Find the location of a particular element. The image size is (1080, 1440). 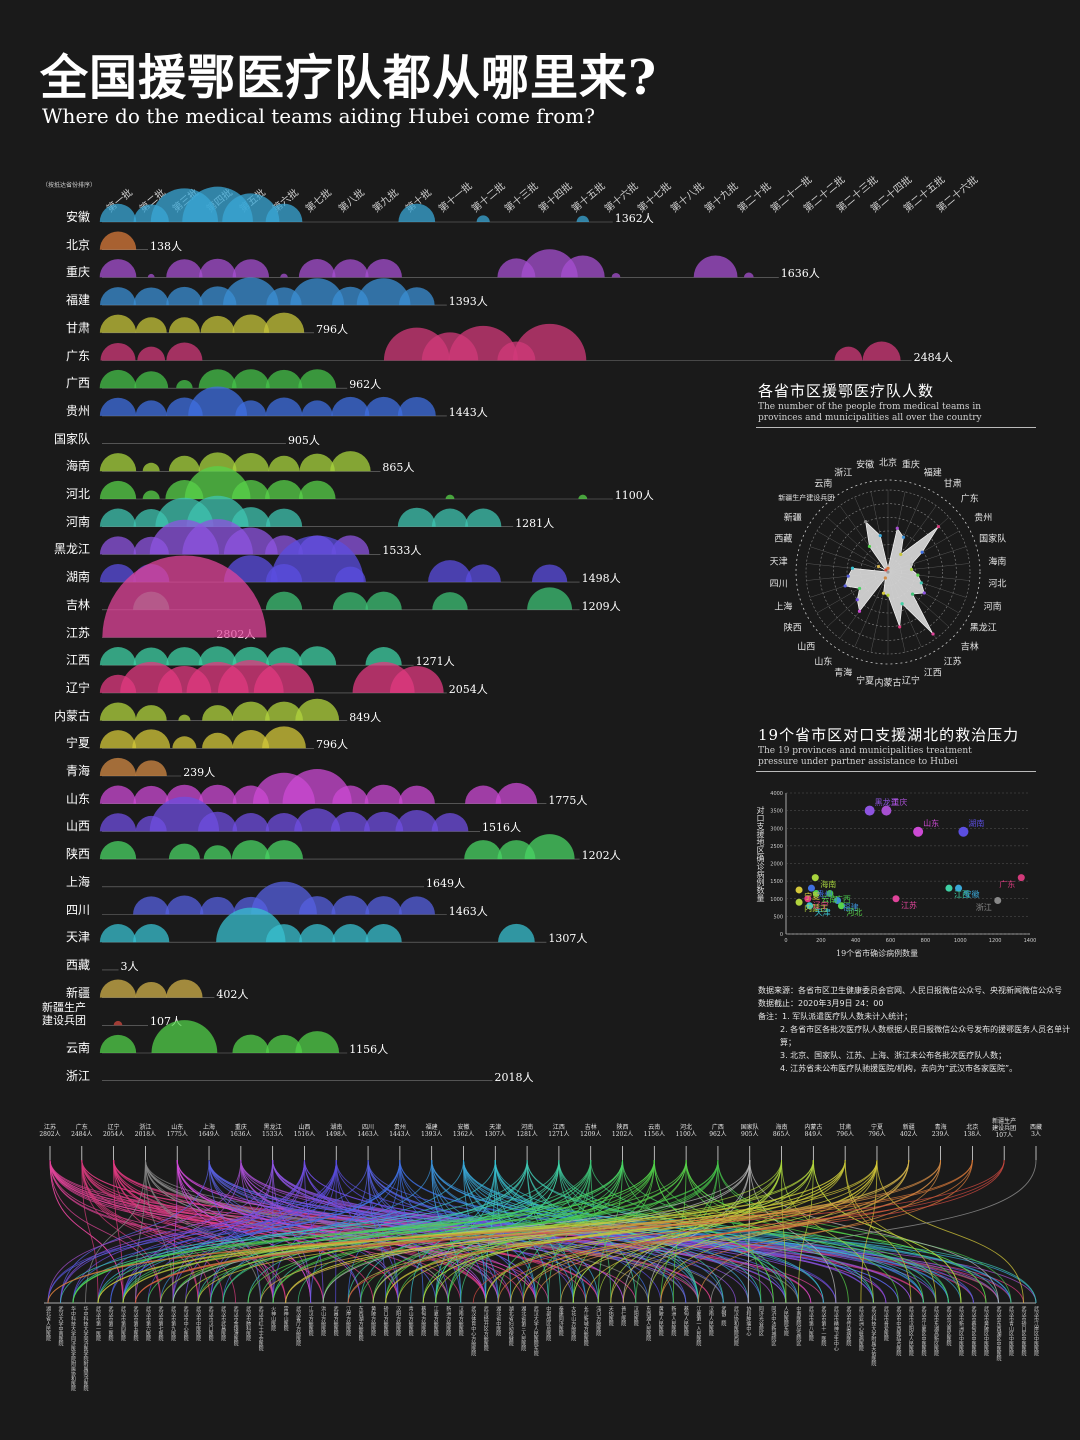

scatter-point-label: 安徽 is located at coordinates (971, 895).